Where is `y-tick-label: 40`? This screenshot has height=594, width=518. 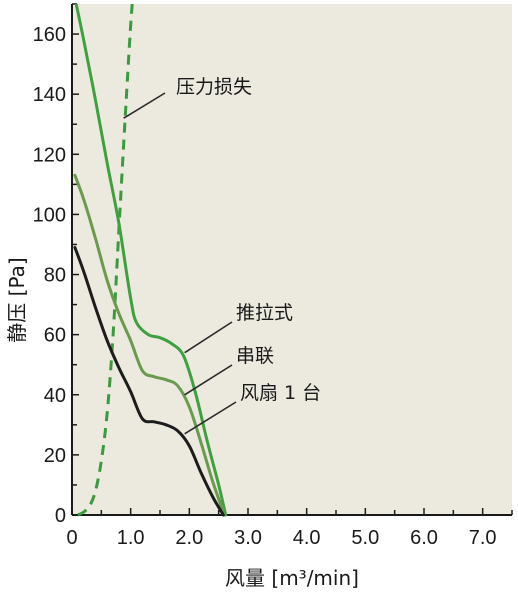 y-tick-label: 40 is located at coordinates (55, 396).